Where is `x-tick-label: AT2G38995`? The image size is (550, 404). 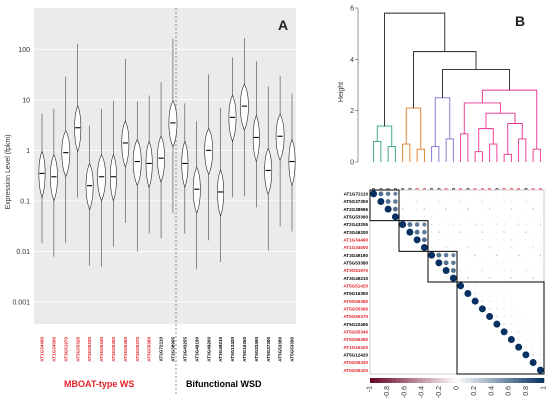 x-tick-label: AT2G38995 is located at coordinates (173, 349).